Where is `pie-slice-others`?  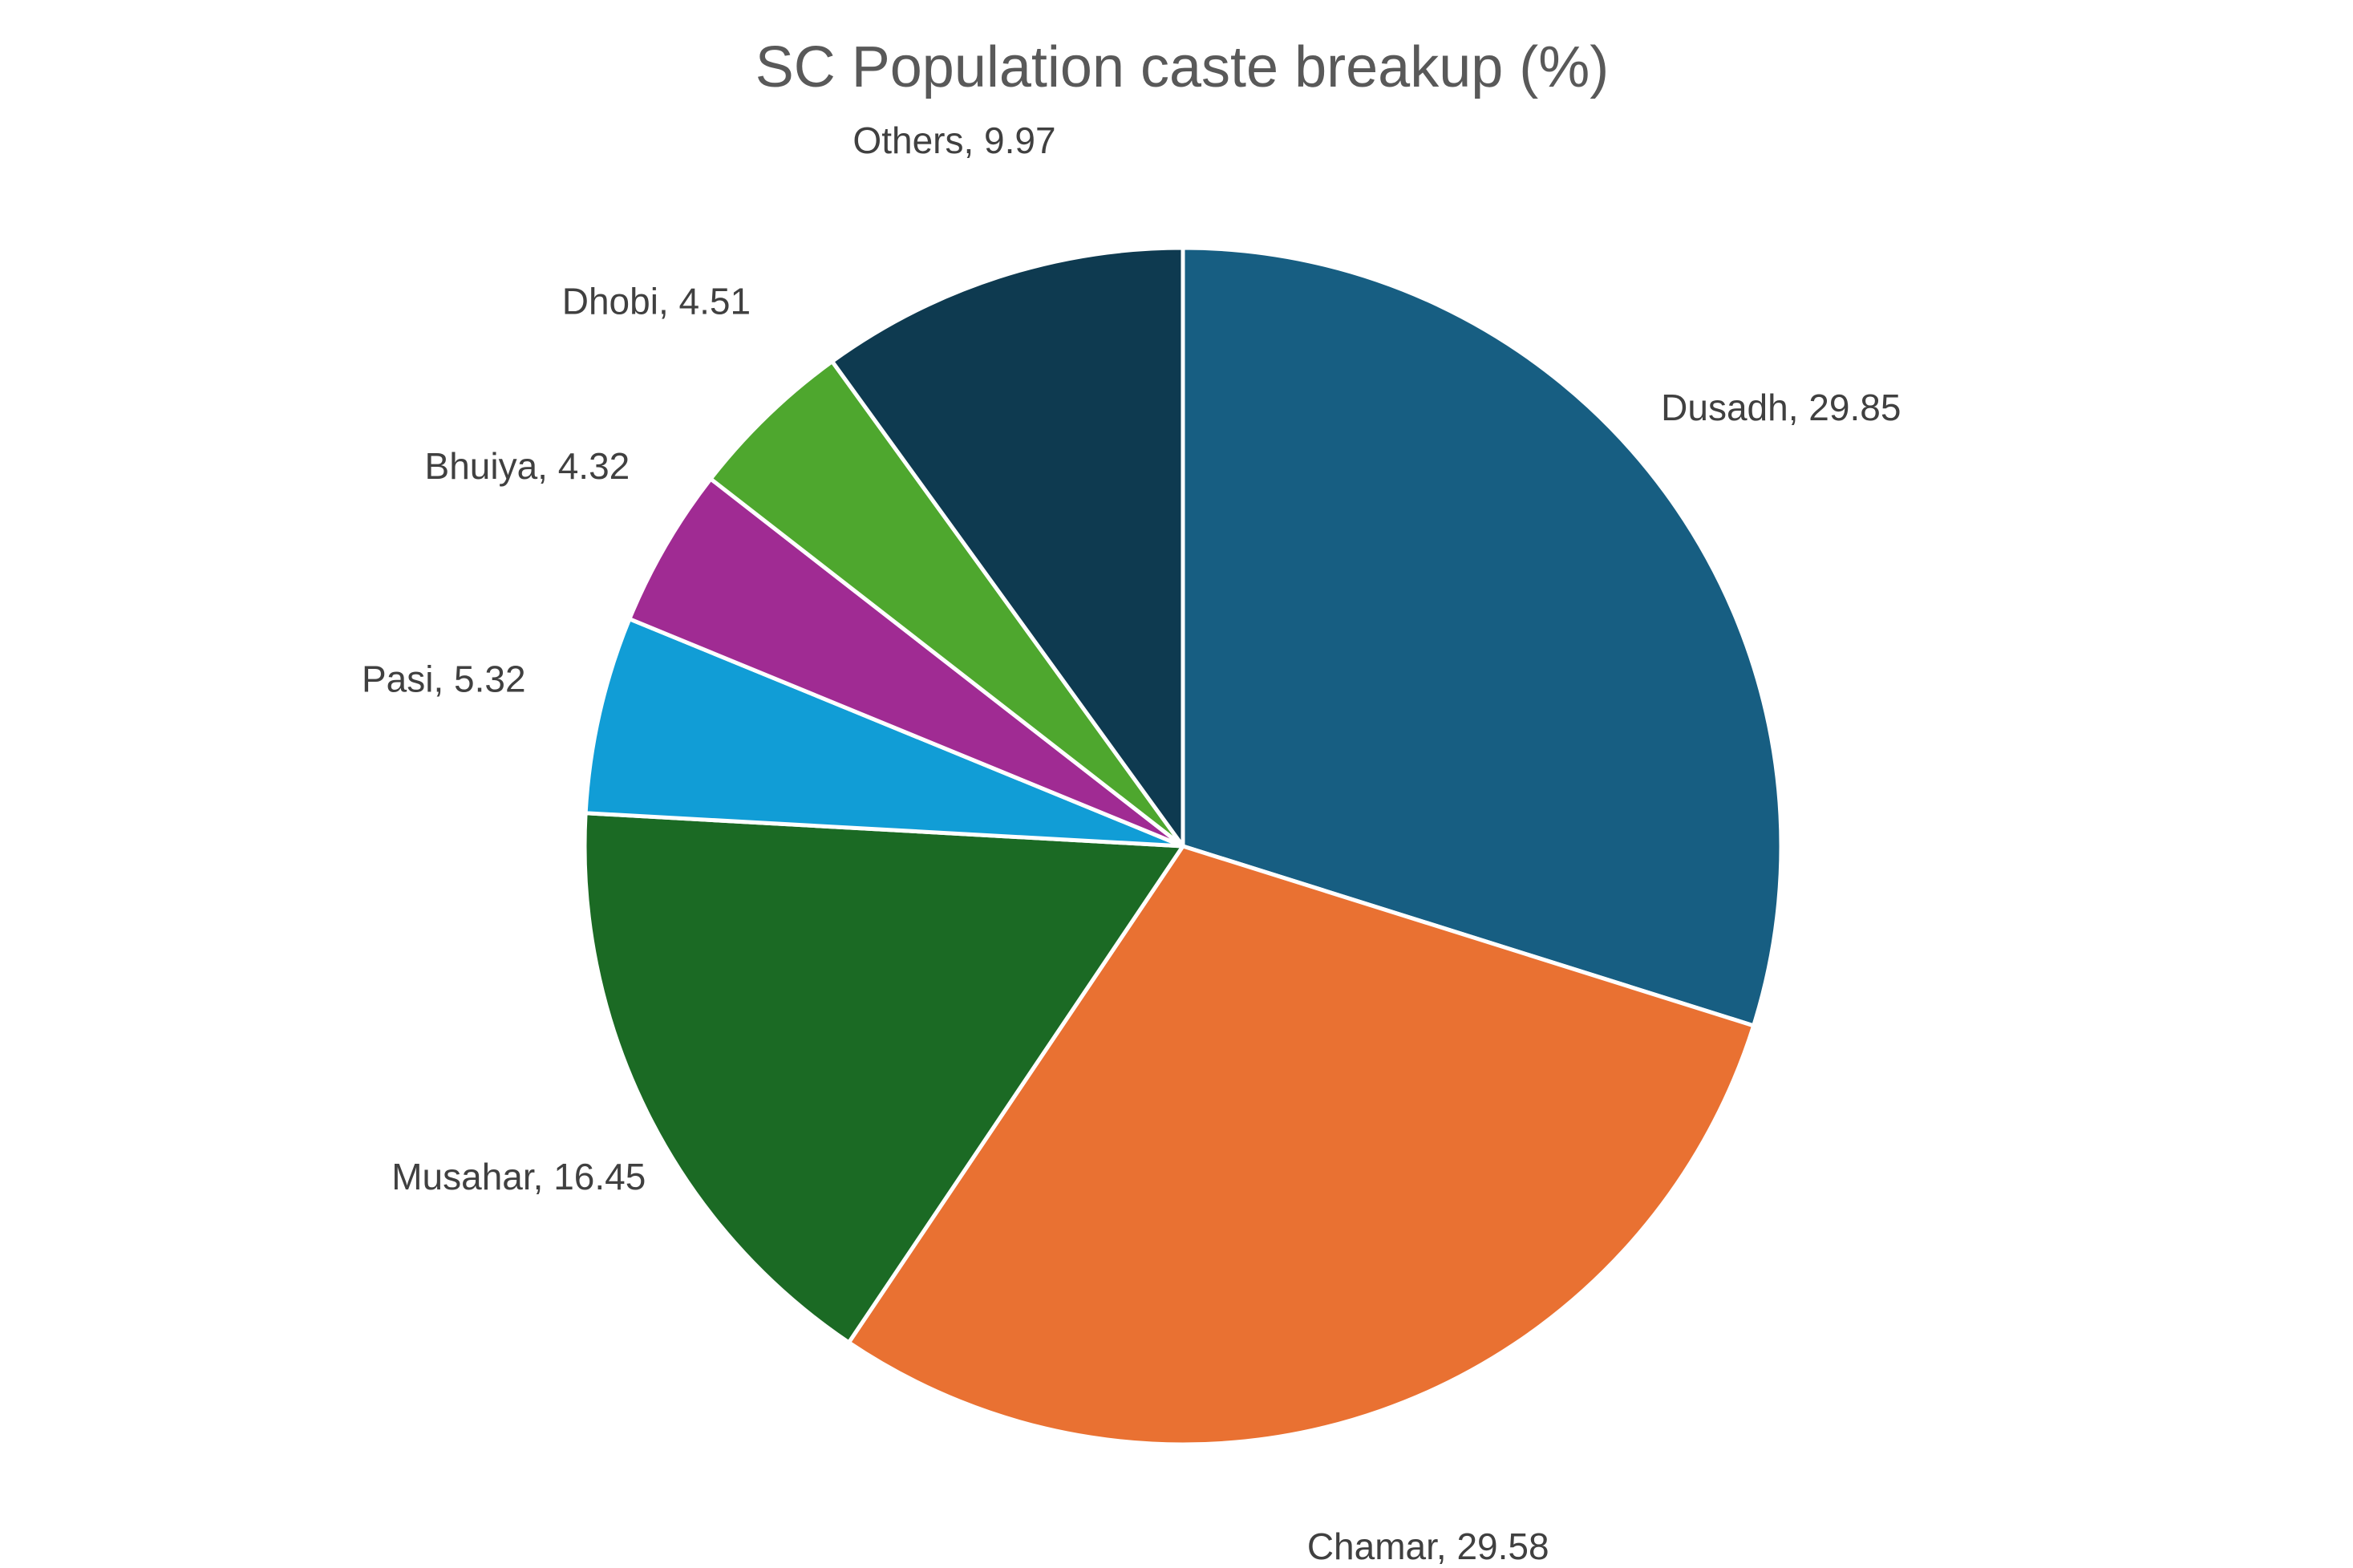 pie-slice-others is located at coordinates (1008, 547).